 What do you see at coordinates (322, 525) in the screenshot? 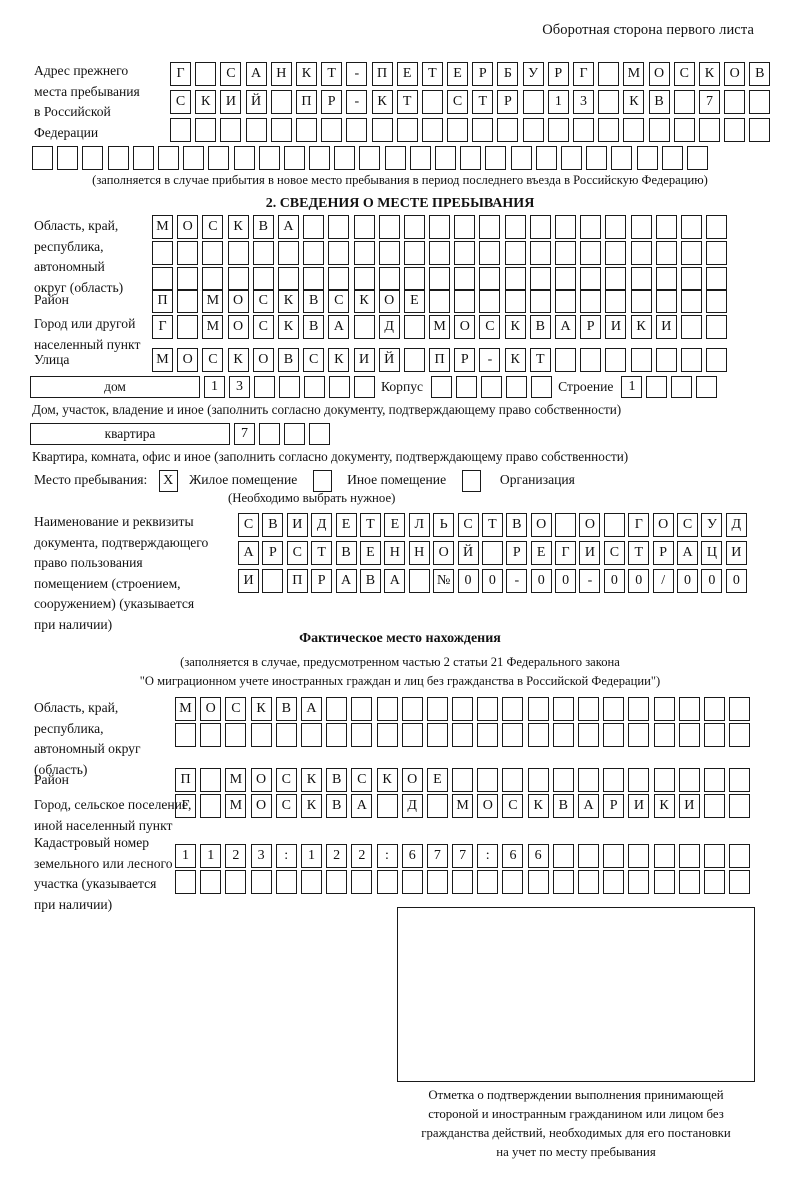
I see `char-cell: Д` at bounding box center [322, 525].